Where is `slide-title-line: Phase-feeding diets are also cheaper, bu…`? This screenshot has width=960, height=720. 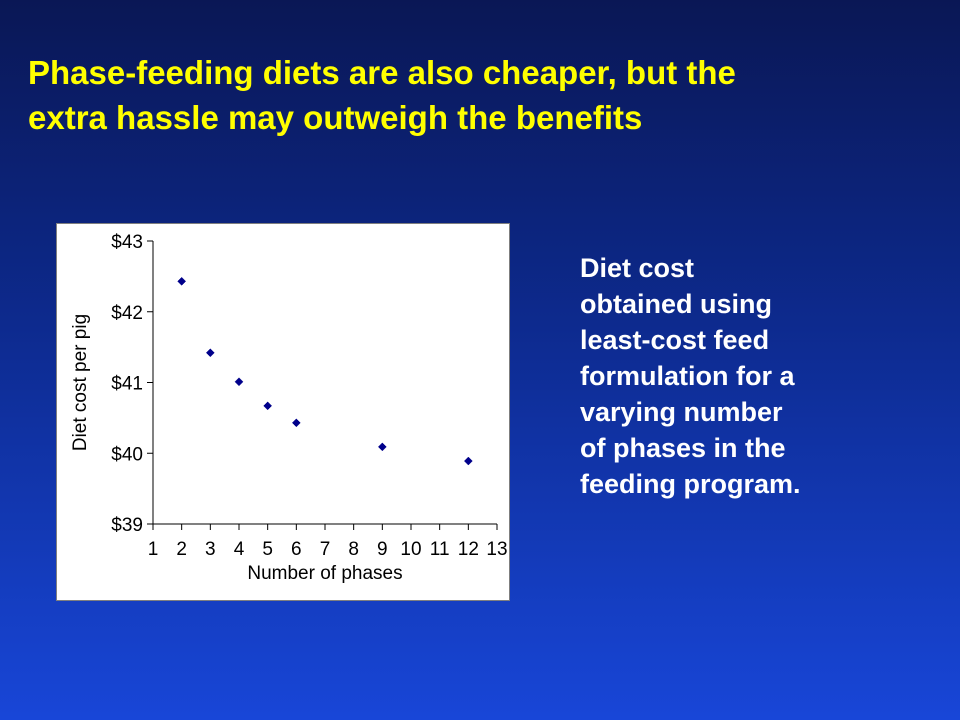
slide-title-line: Phase-feeding diets are also cheaper, bu… is located at coordinates (382, 72).